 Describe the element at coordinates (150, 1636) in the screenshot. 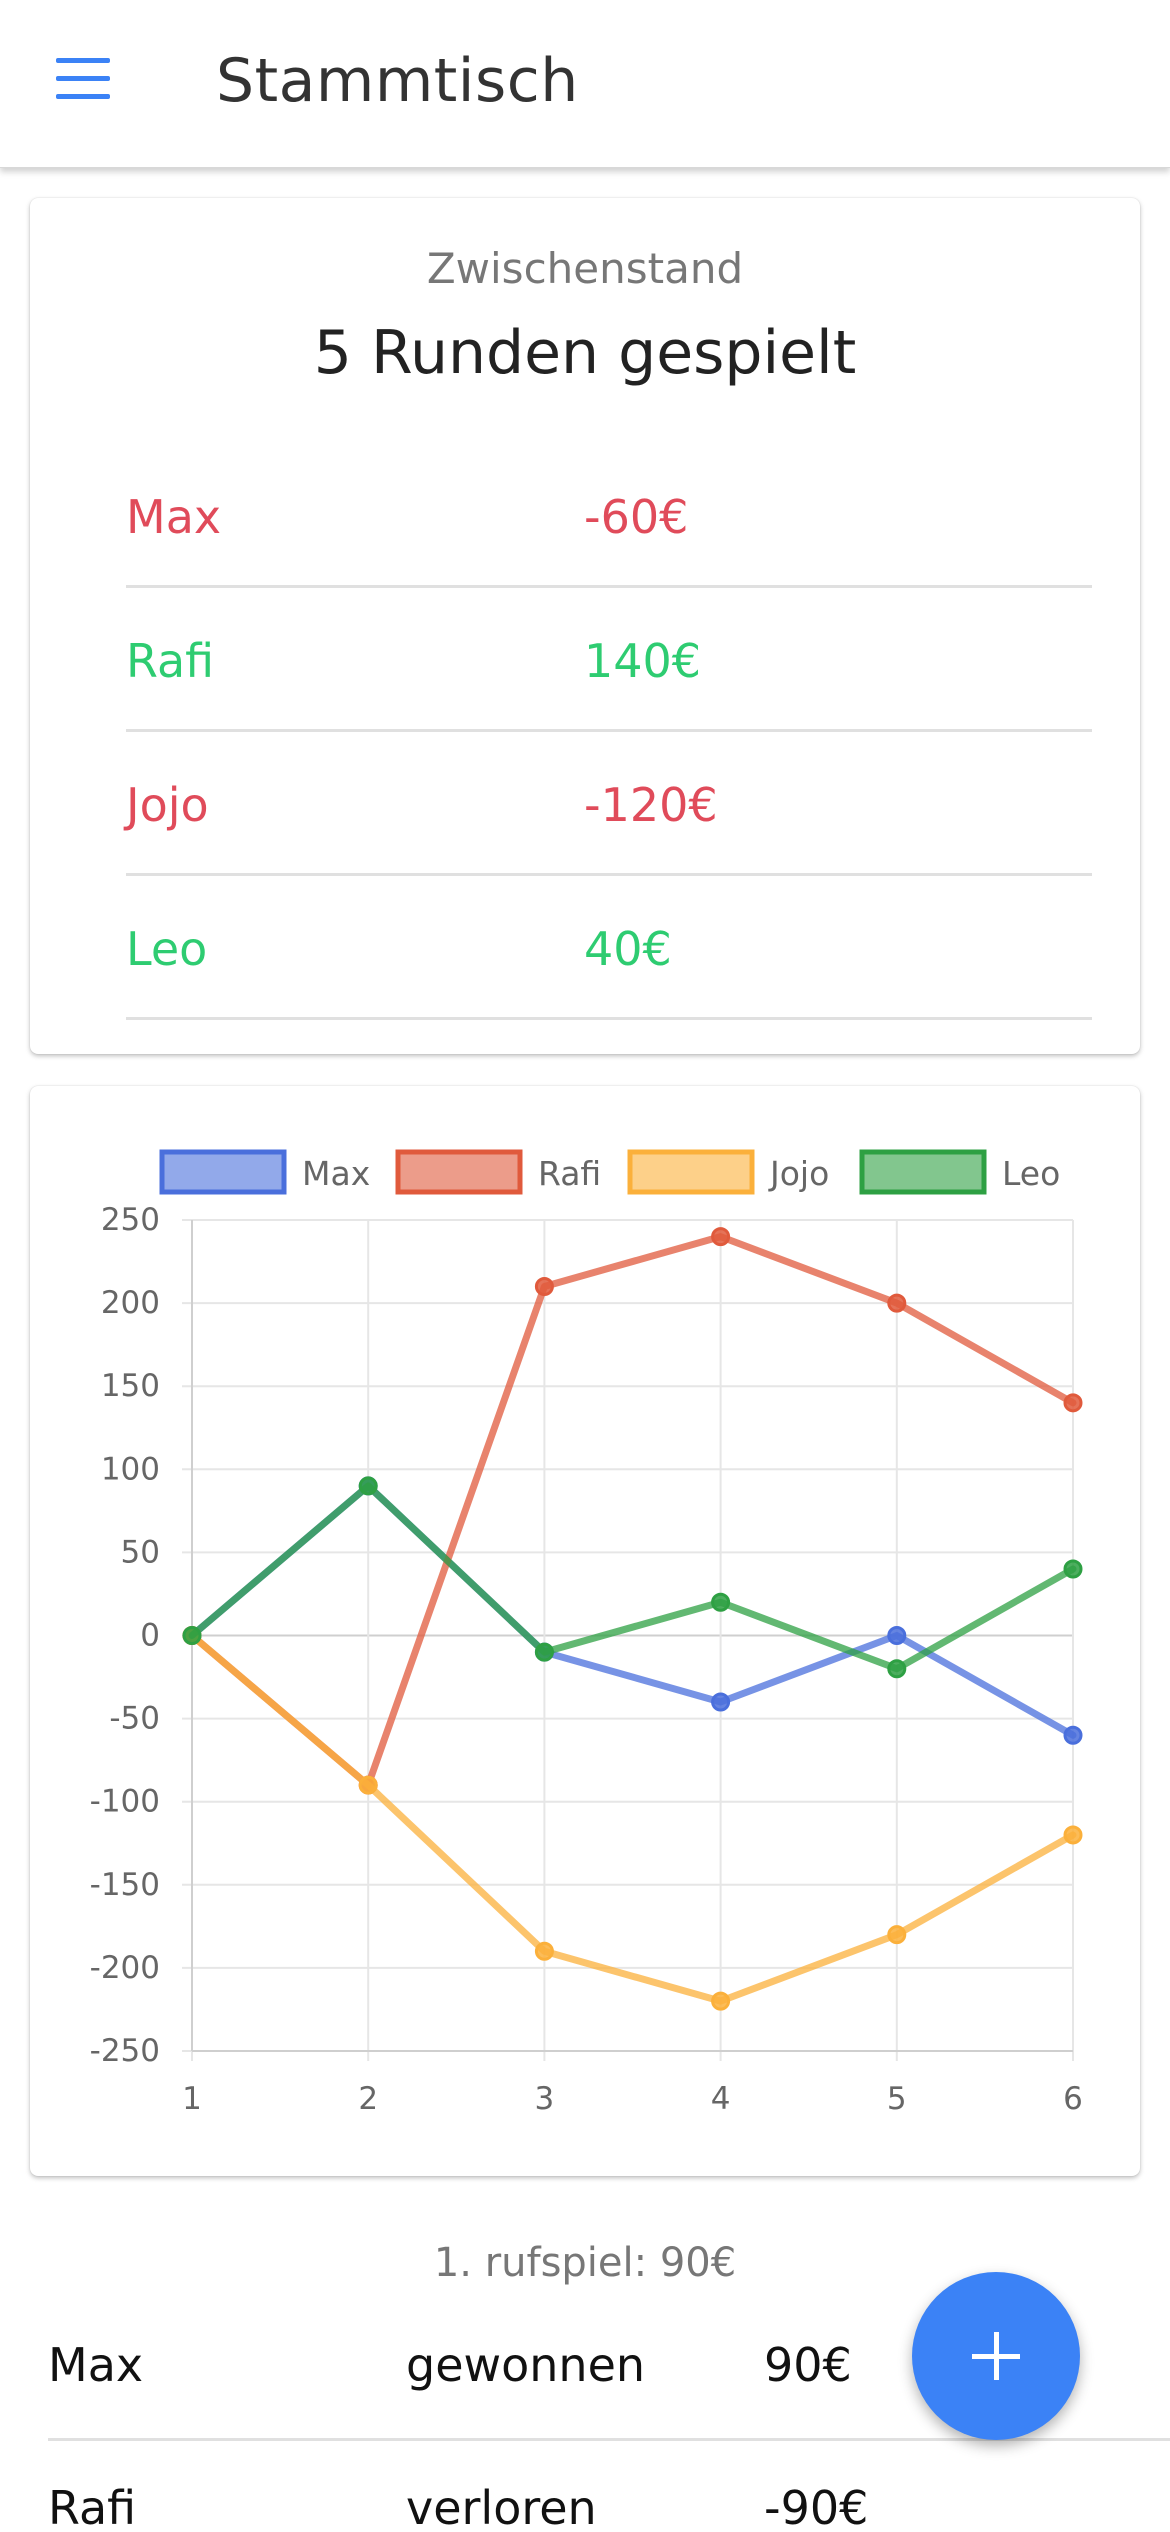

I see `y-tick-label: 0` at that location.